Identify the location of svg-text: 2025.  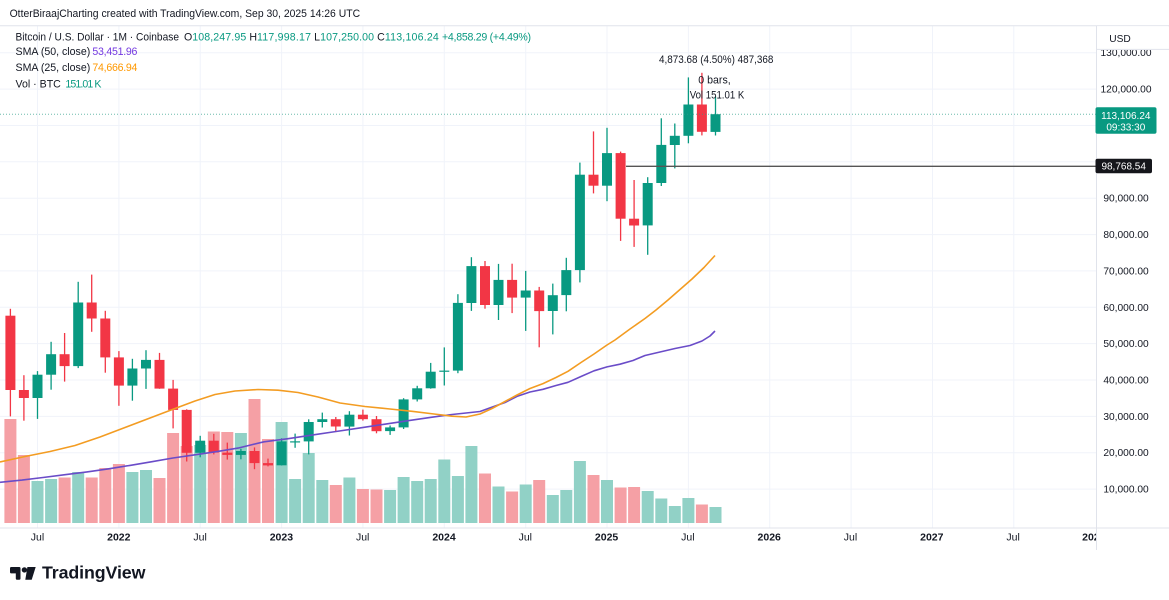
(607, 537).